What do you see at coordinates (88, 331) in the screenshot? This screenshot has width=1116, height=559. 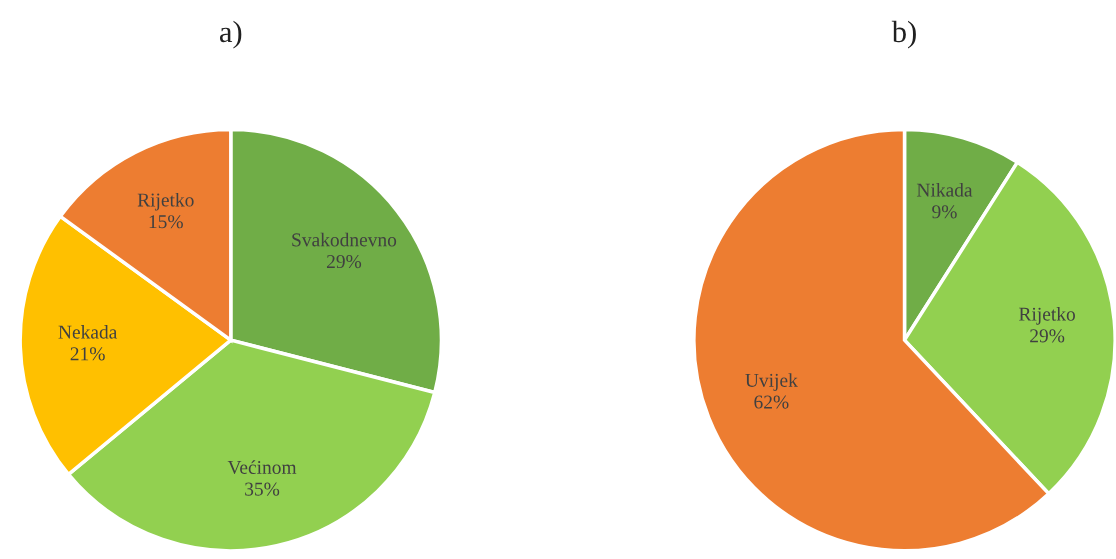 I see `slice-label: Nekada` at bounding box center [88, 331].